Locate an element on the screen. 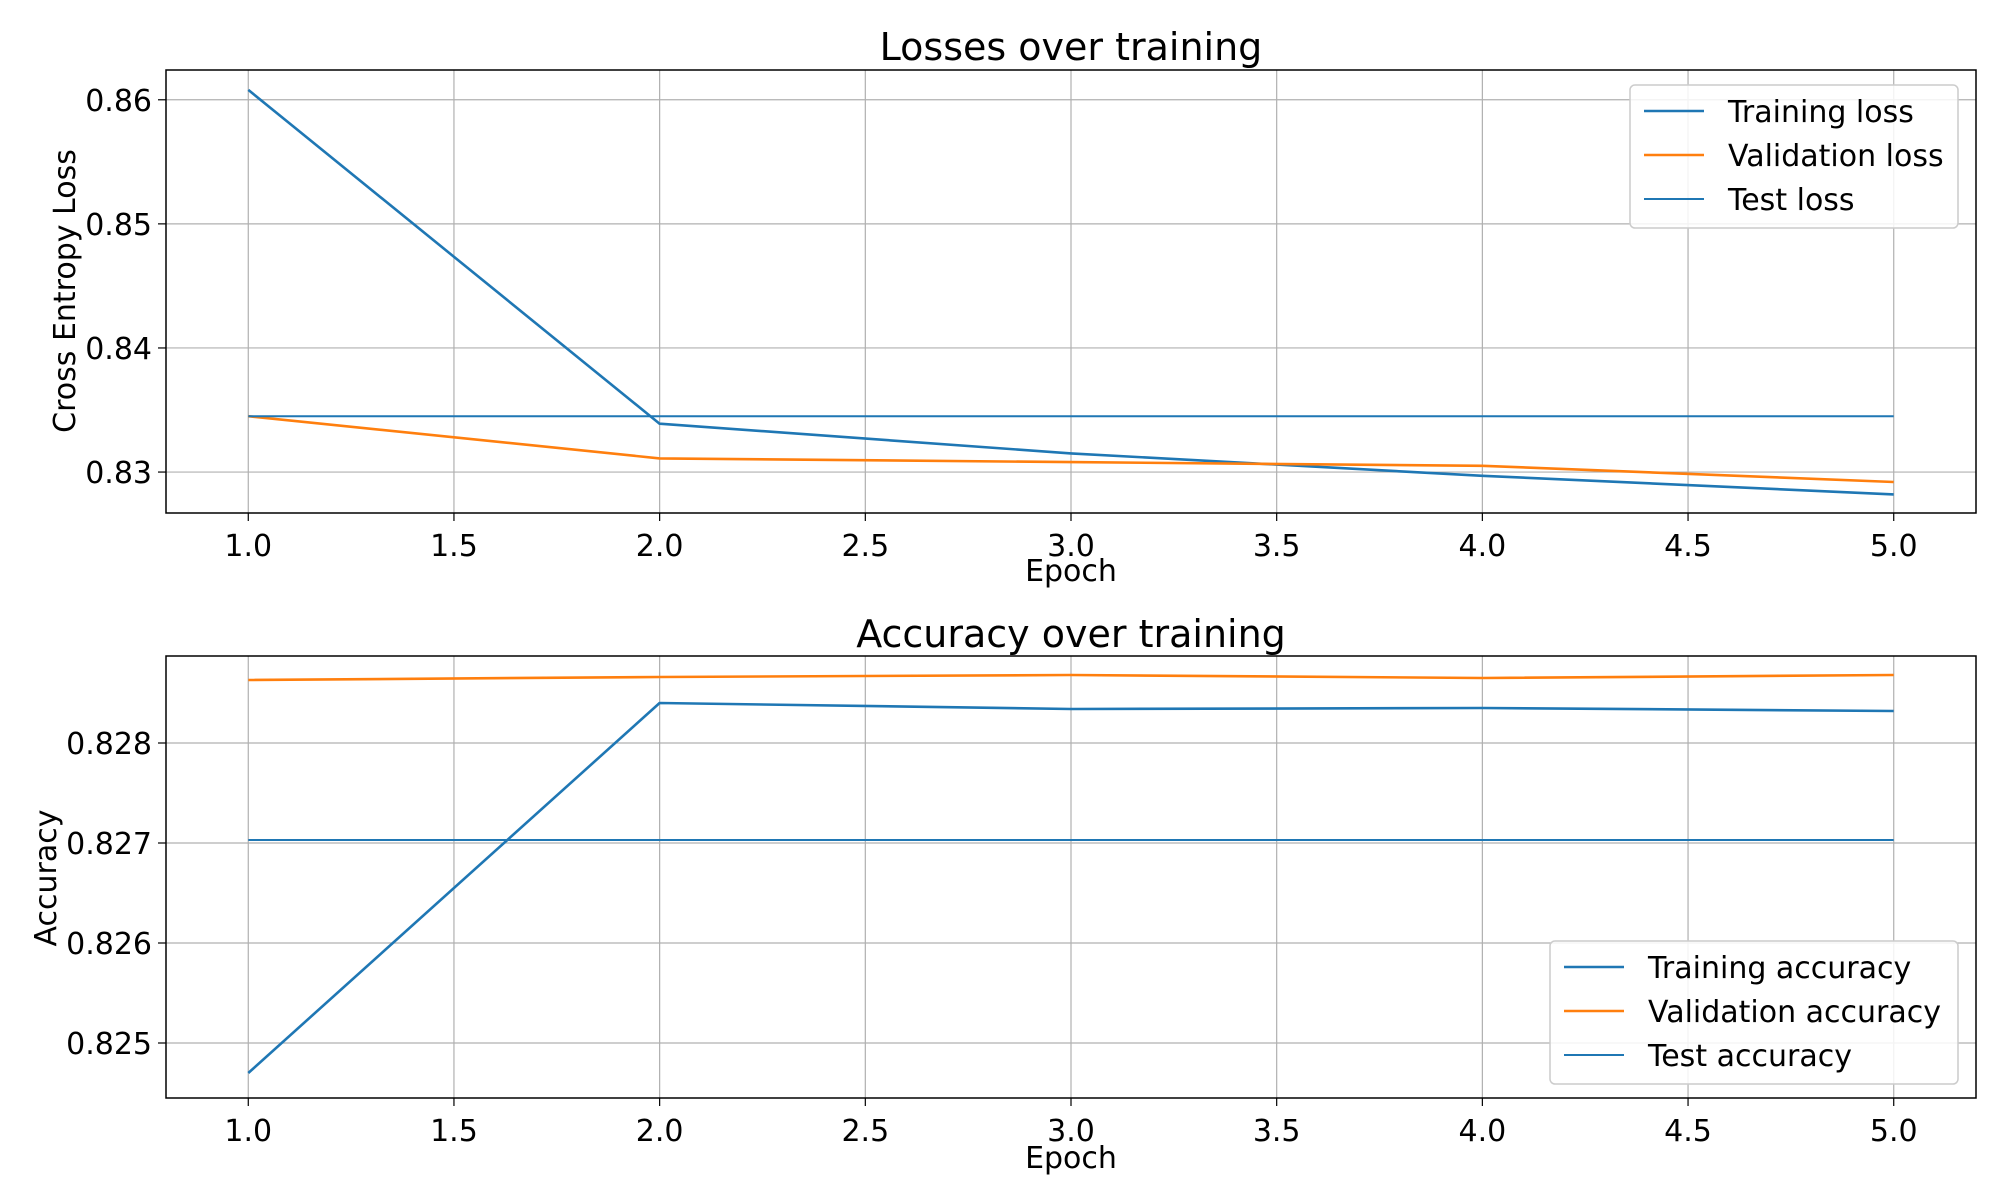 This screenshot has height=1200, width=2000. legend-label: Validation accuracy is located at coordinates (1794, 1012).